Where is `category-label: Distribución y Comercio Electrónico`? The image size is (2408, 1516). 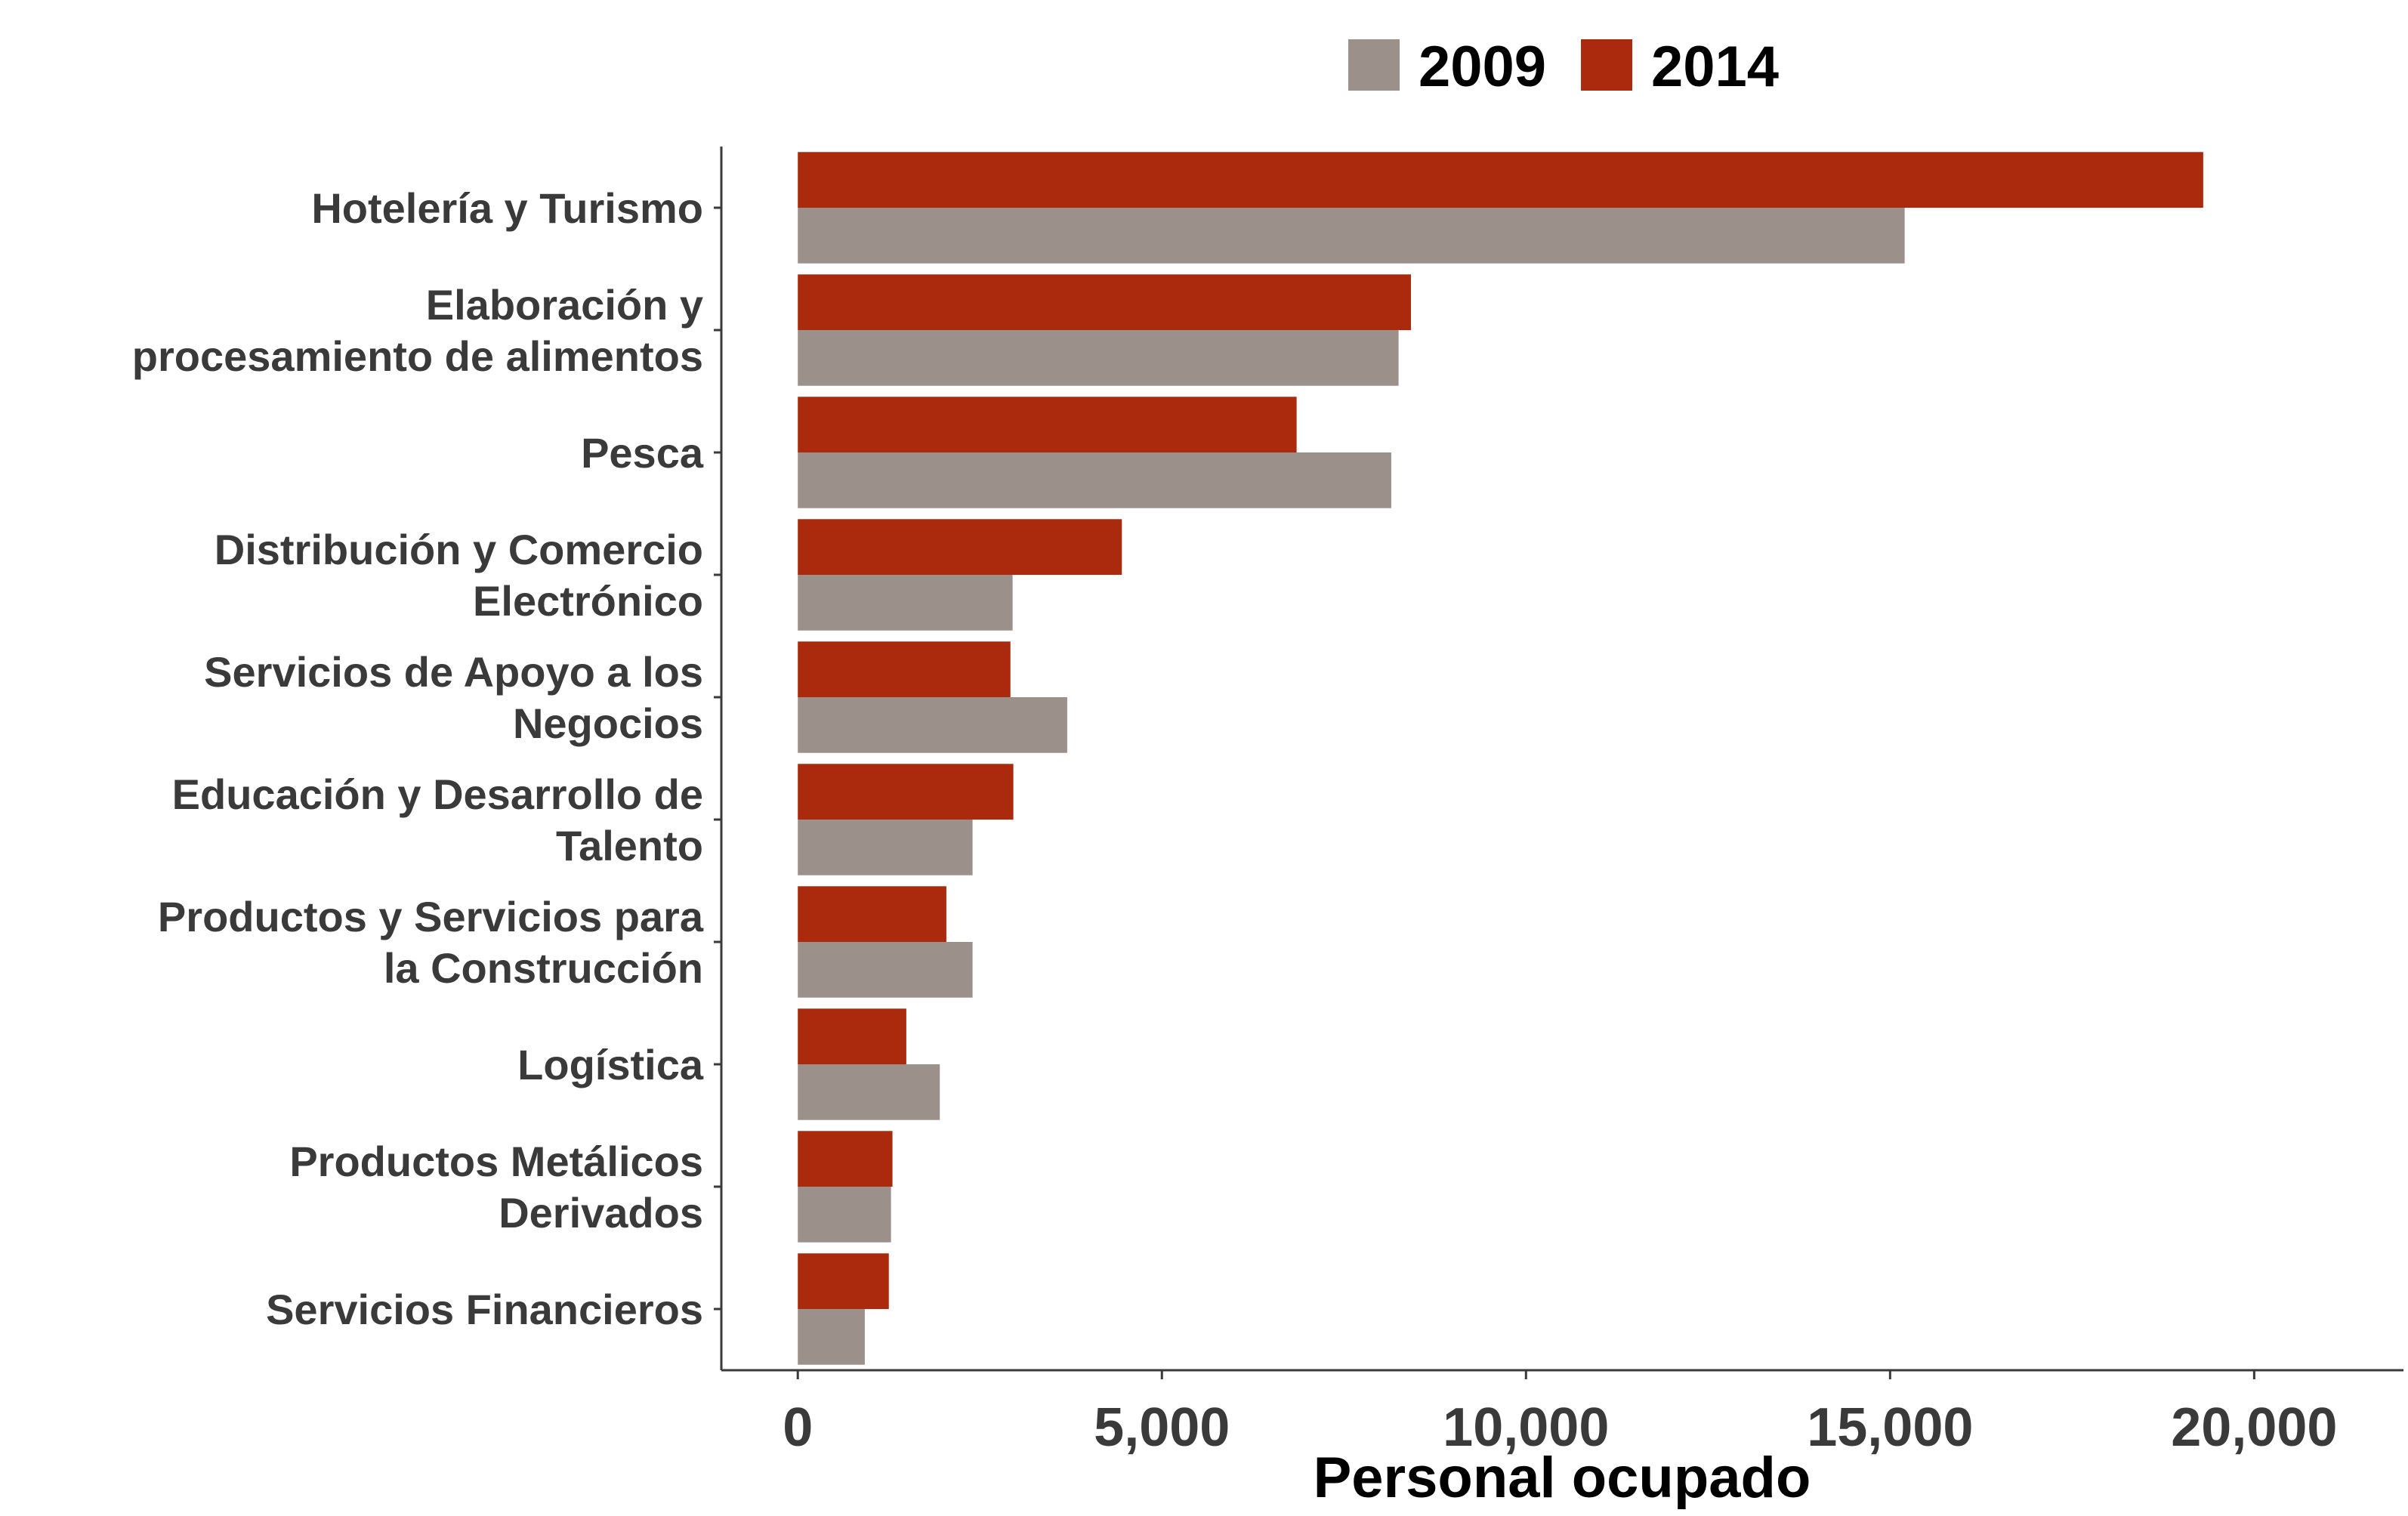 category-label: Distribución y Comercio Electrónico is located at coordinates (459, 575).